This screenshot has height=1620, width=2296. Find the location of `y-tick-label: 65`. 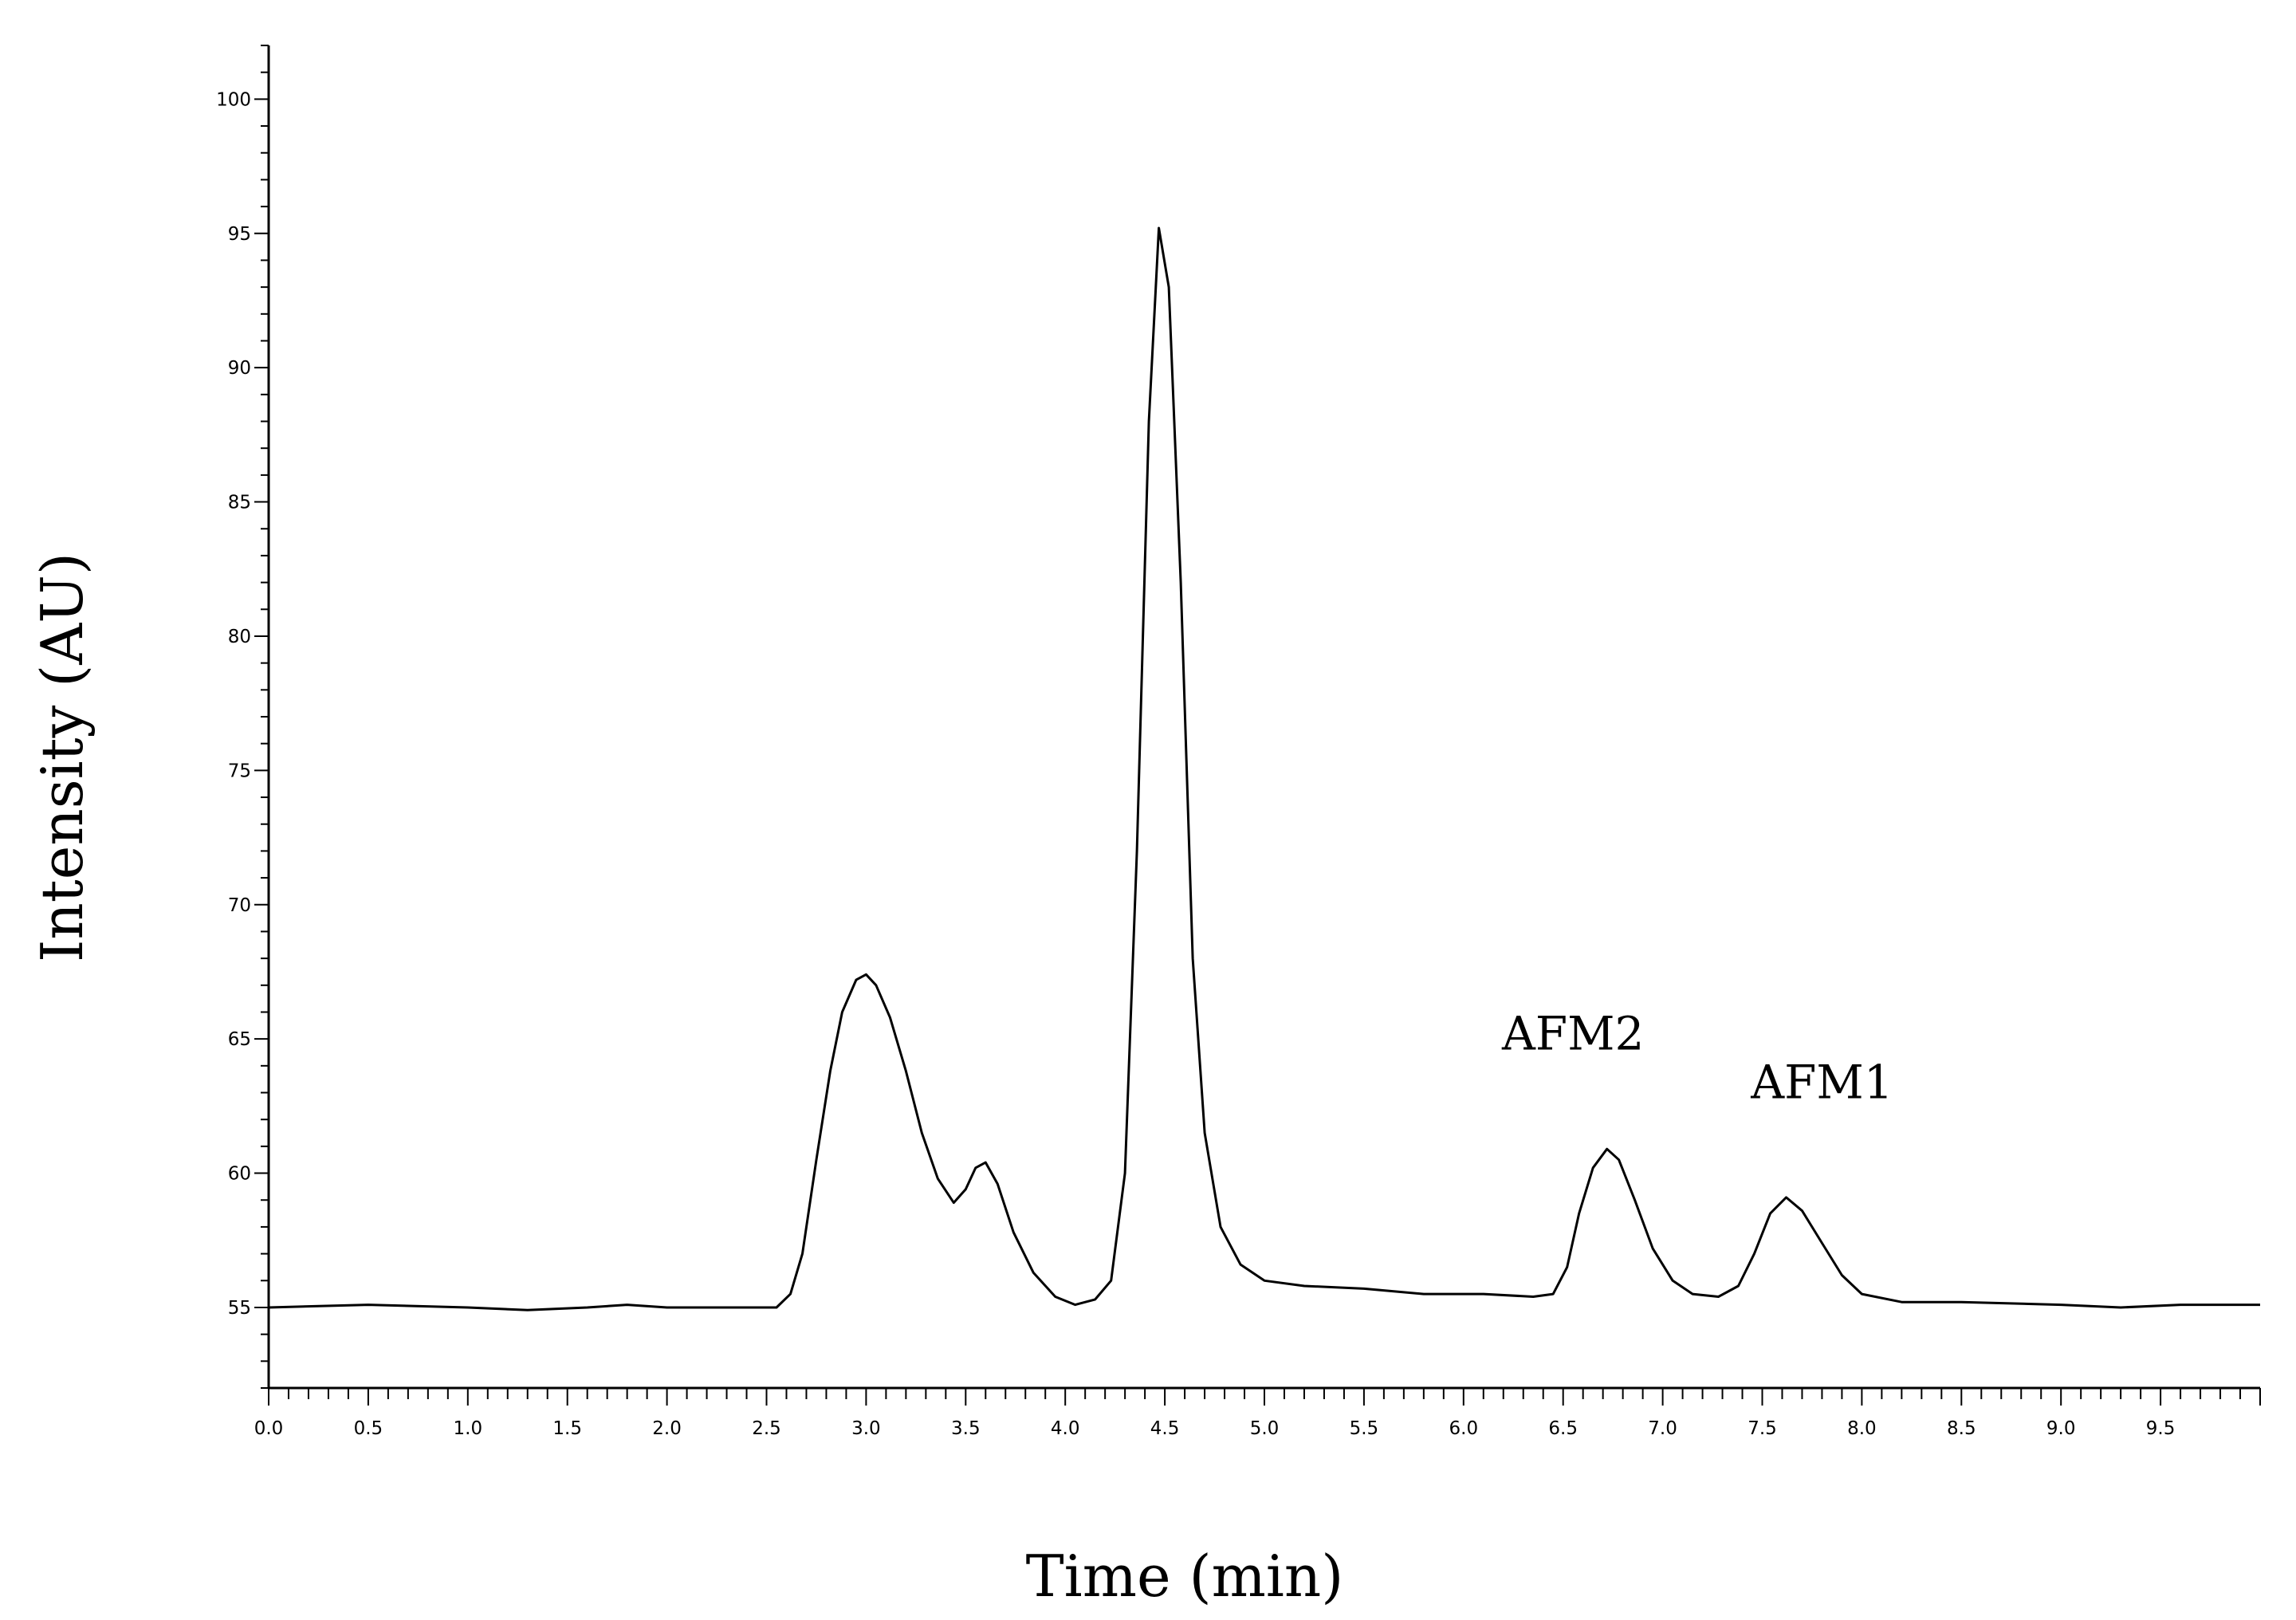

y-tick-label: 65 is located at coordinates (239, 1040).